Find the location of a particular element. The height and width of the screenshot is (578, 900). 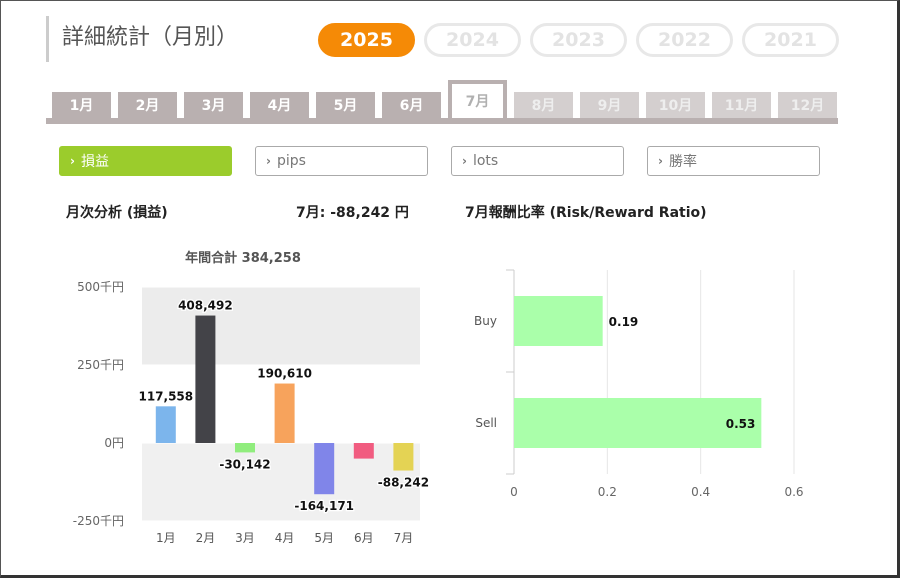

y-tick-label: 250千円 is located at coordinates (100, 365).